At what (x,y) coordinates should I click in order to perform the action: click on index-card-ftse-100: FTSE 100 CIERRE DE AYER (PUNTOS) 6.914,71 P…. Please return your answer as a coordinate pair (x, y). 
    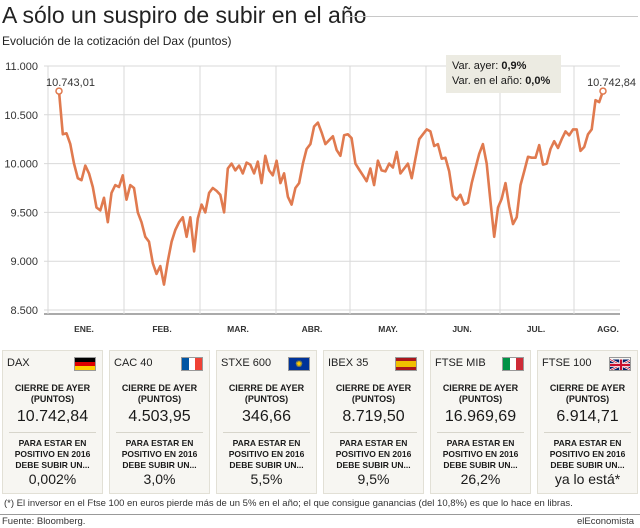
    Looking at the image, I should click on (587, 422).